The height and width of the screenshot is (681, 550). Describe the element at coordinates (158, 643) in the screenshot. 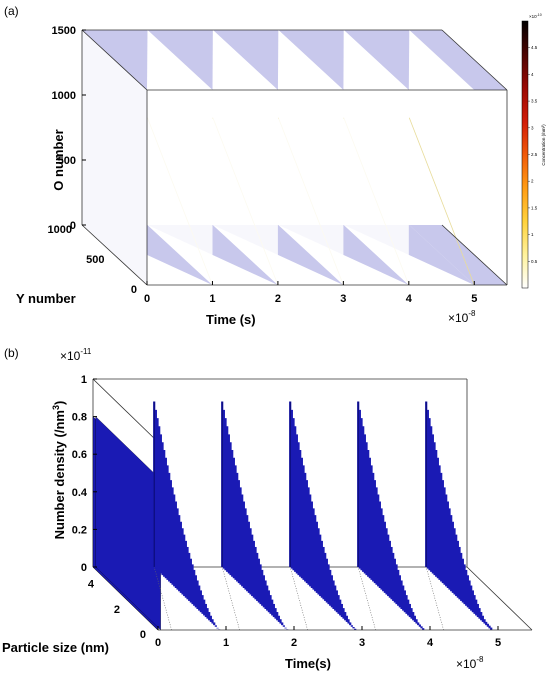

I see `panel-b-x-tick-label: 0` at that location.